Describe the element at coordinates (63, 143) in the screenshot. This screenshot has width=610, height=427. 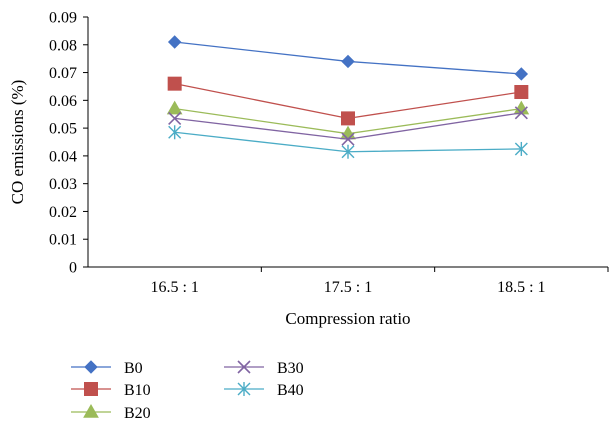
I see `y-tick-labels: 0 0.01 0.02 0.03 0.04 0.05 0.06 0.07 0.08 0.09` at that location.